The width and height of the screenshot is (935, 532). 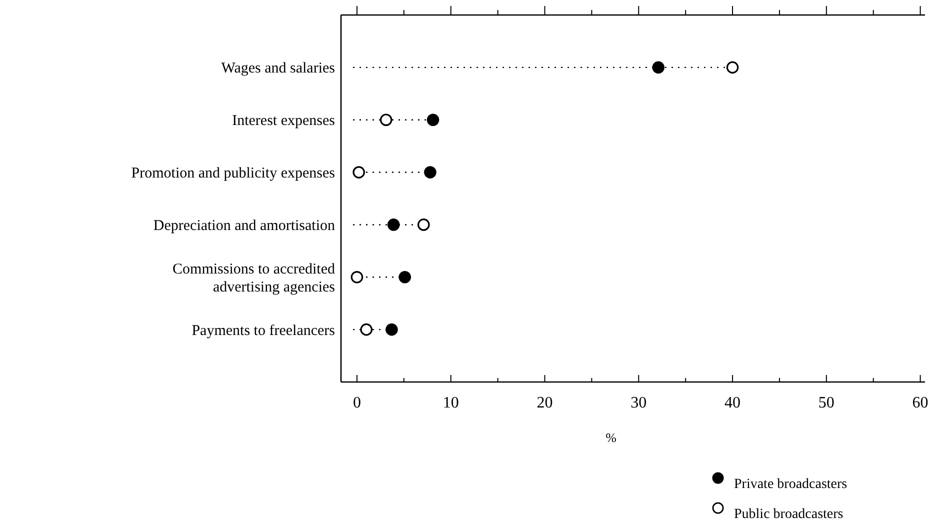 I want to click on x-tick-label: 10, so click(x=450, y=403).